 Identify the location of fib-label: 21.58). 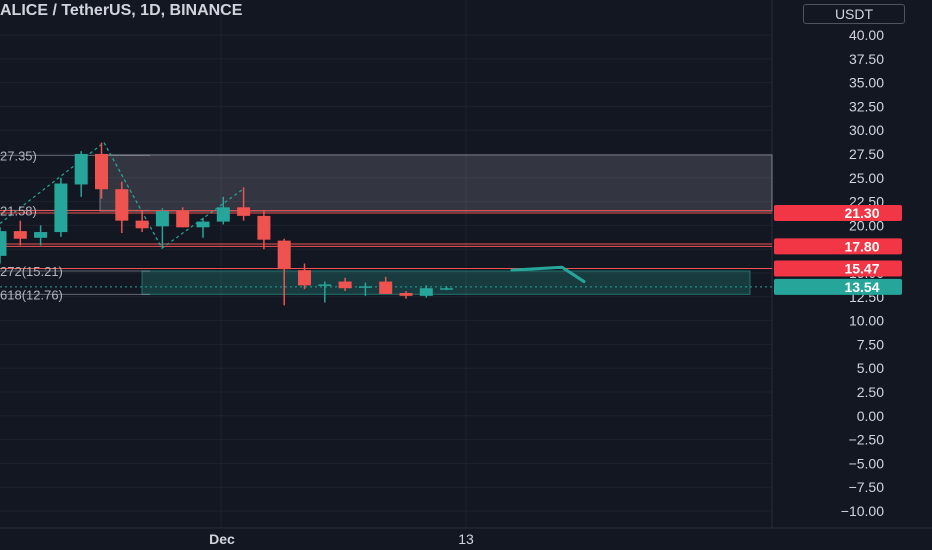
(18, 210).